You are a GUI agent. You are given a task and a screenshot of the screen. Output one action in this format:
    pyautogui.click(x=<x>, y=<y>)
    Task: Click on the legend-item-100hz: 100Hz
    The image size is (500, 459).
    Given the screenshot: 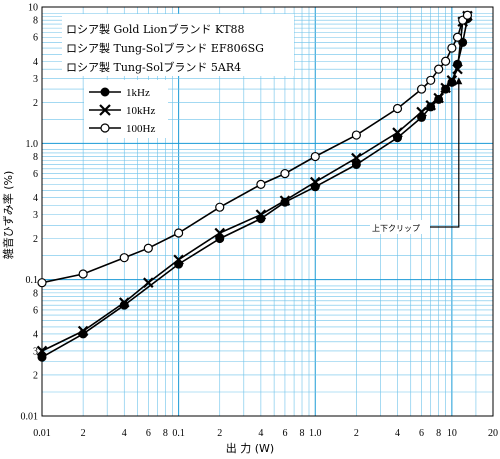 What is the action you would take?
    pyautogui.click(x=122, y=129)
    